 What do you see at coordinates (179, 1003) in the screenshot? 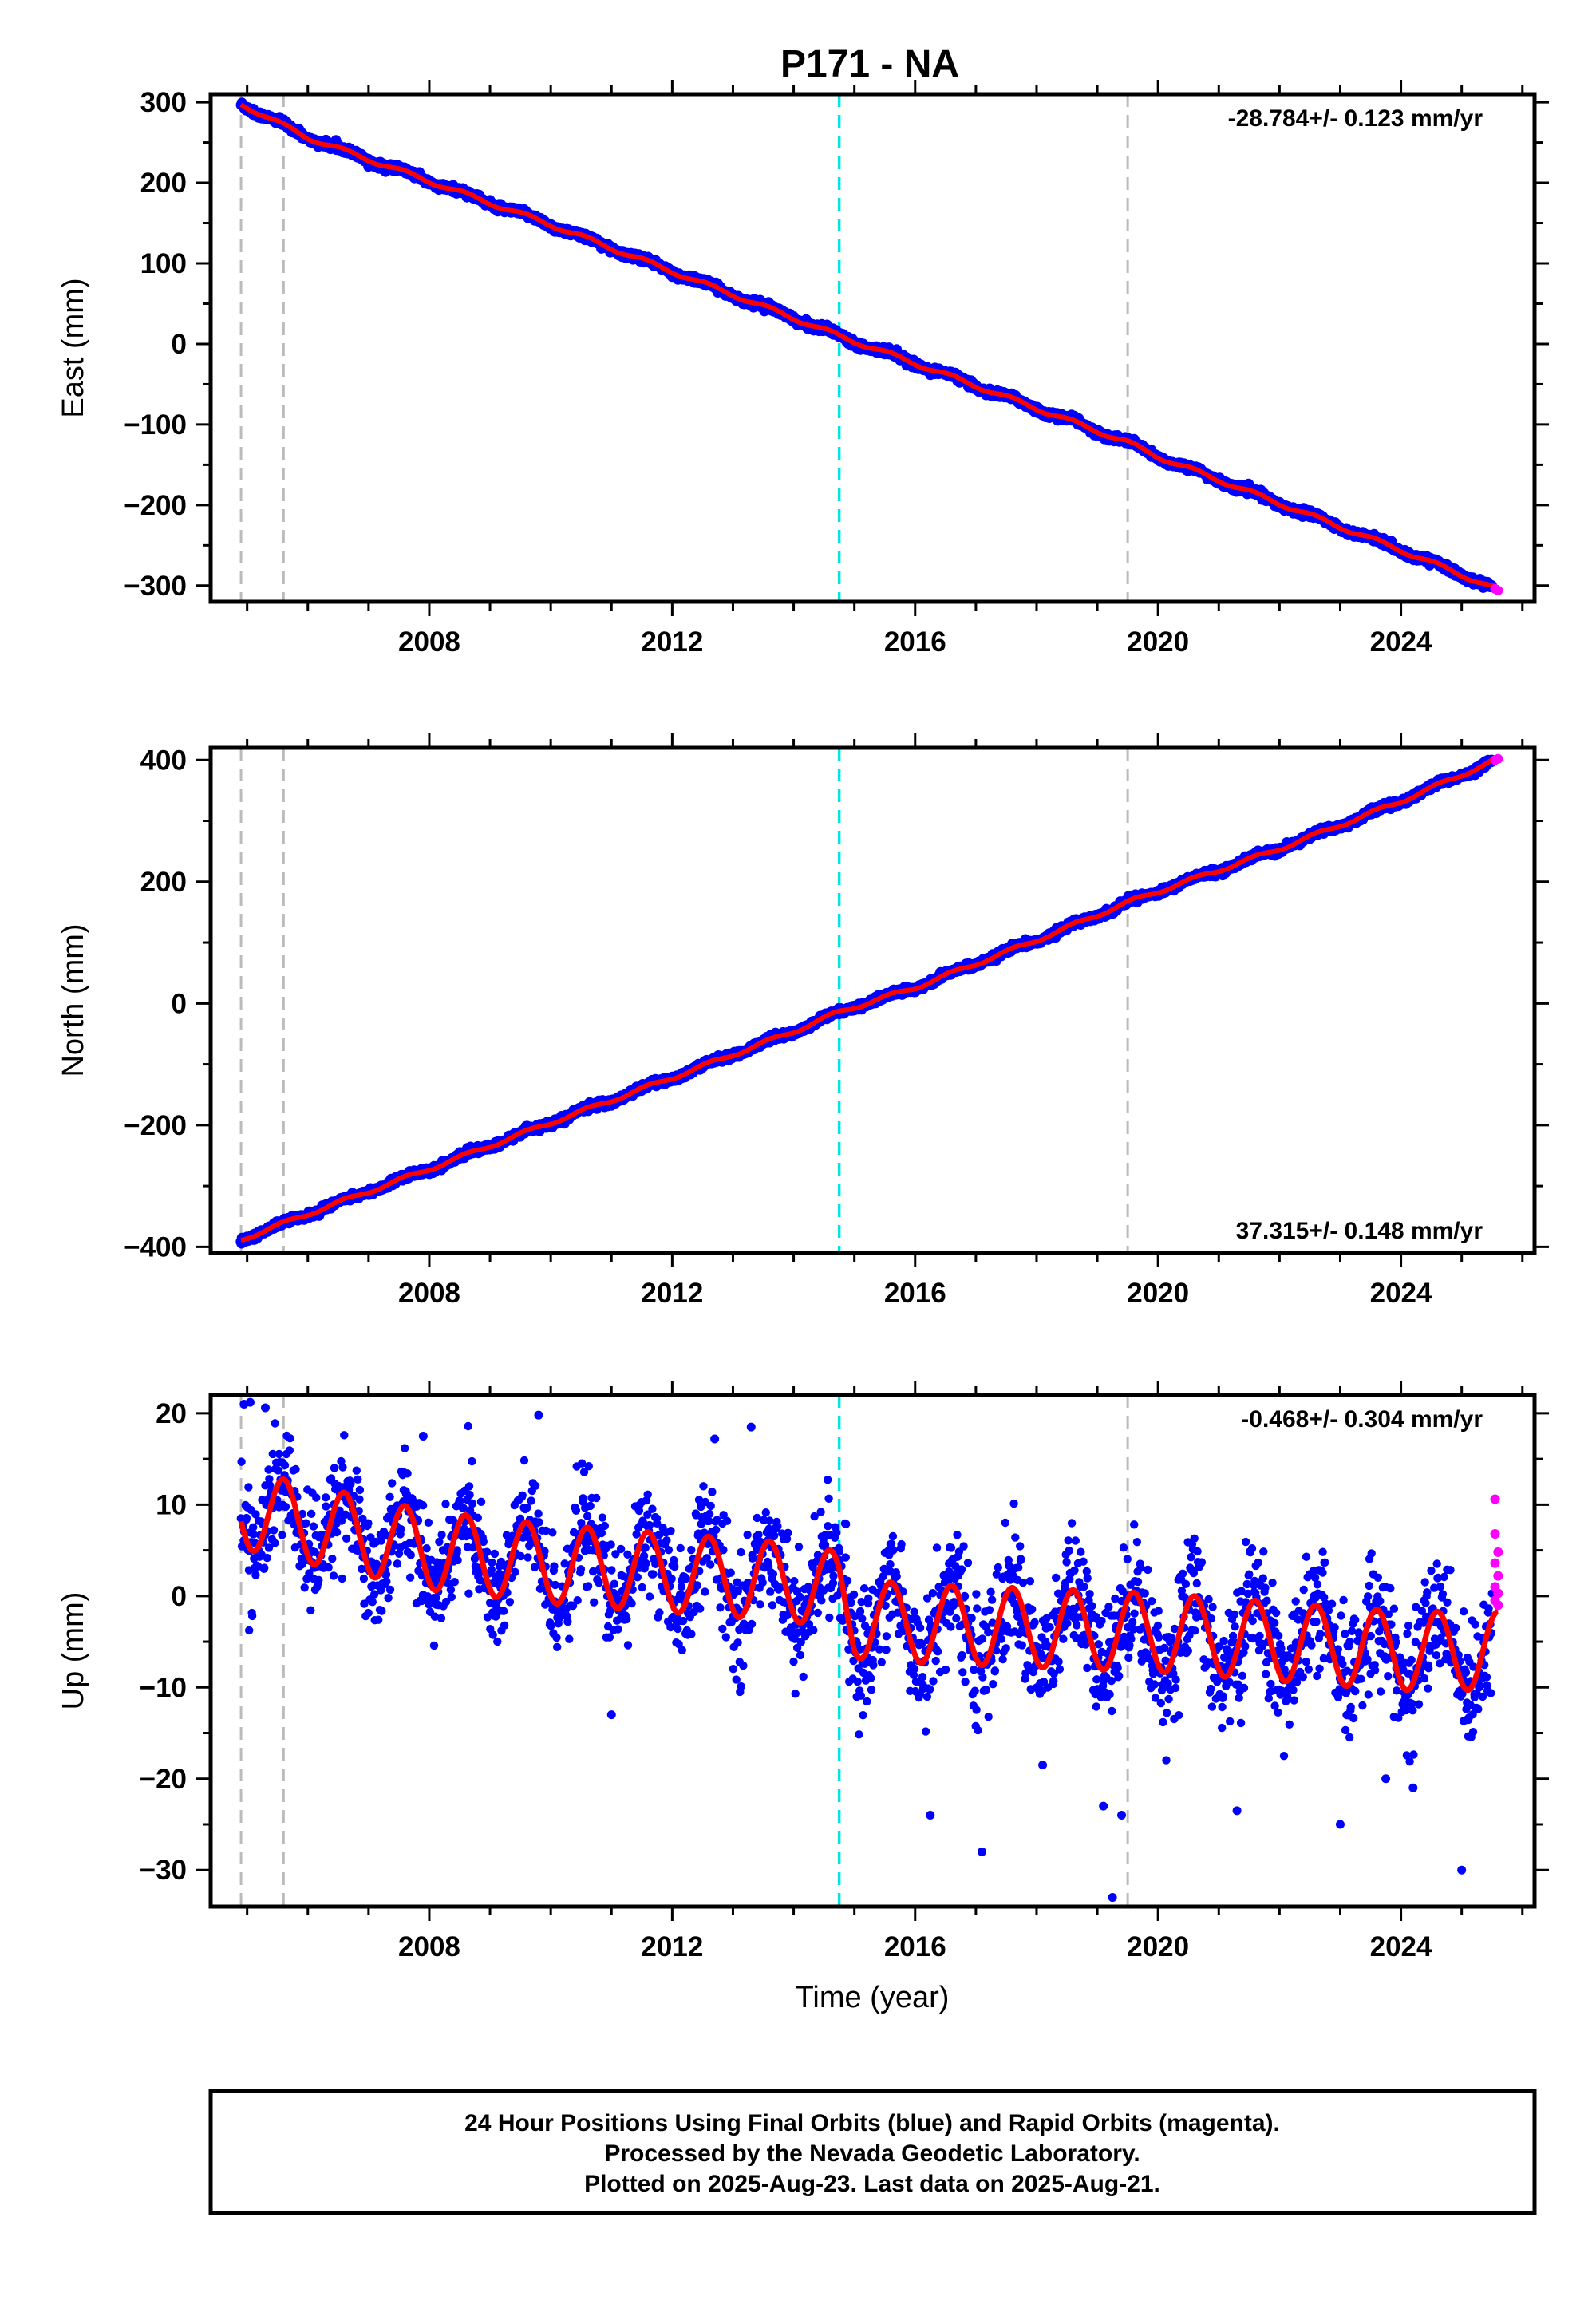
I see `north-y-tick-label-2: 0` at bounding box center [179, 1003].